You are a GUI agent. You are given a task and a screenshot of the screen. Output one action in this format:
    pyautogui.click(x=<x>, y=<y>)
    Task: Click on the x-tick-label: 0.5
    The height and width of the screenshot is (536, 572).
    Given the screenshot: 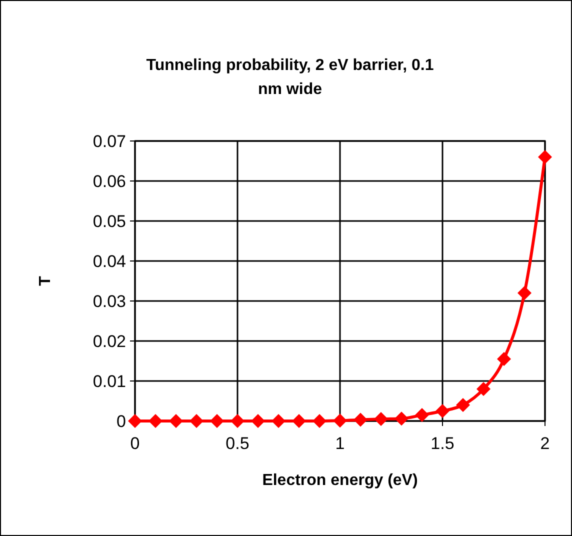 What is the action you would take?
    pyautogui.click(x=238, y=443)
    